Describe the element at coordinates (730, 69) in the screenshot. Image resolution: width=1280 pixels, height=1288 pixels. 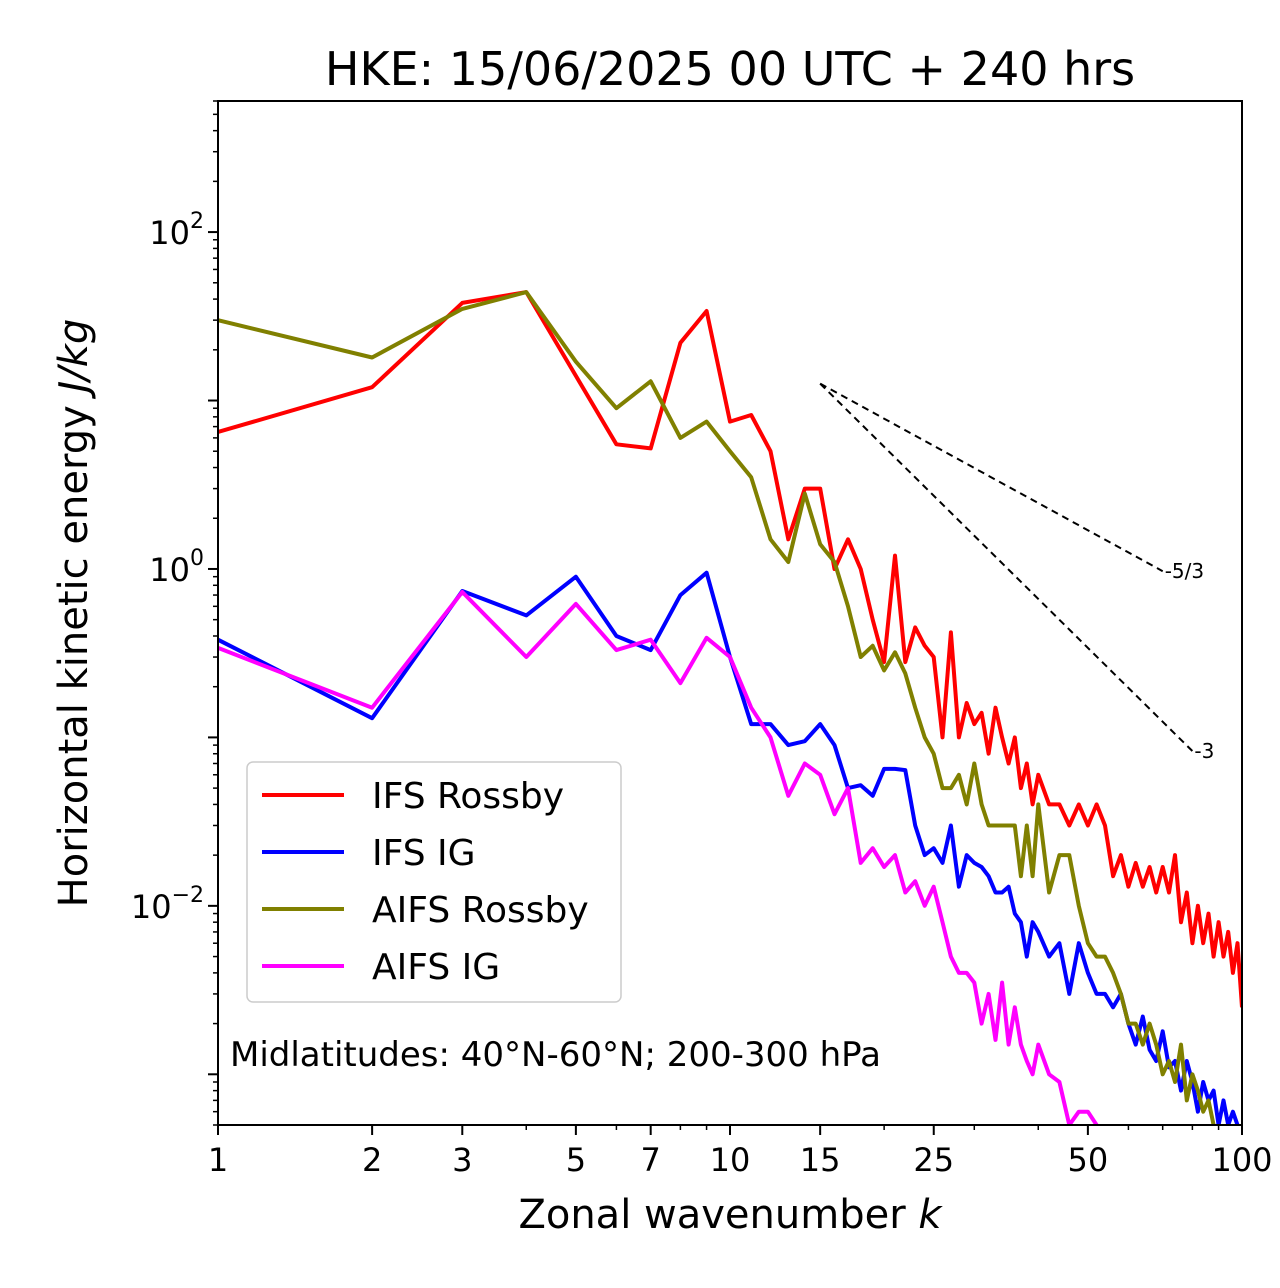
I see `chart-title: HKE: 15/06/2025 00 UTC + 240 hrs` at that location.